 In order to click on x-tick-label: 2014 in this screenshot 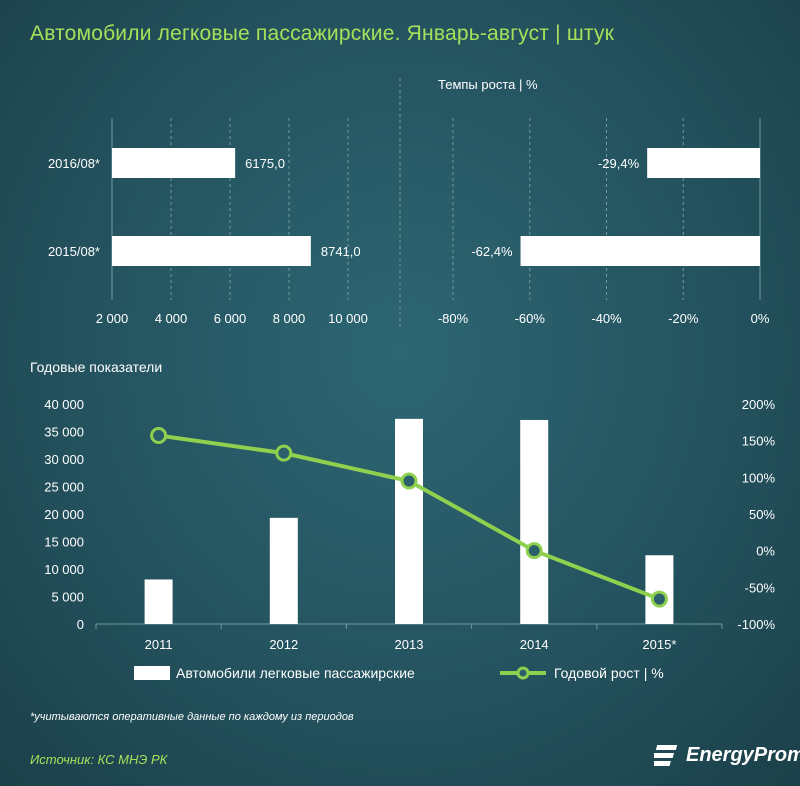, I will do `click(534, 644)`.